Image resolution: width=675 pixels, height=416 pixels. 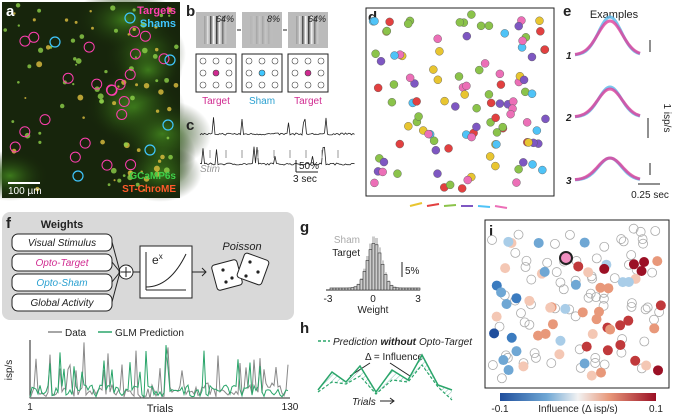 What do you see at coordinates (460, 108) in the screenshot?
I see `panel-d: d` at bounding box center [460, 108].